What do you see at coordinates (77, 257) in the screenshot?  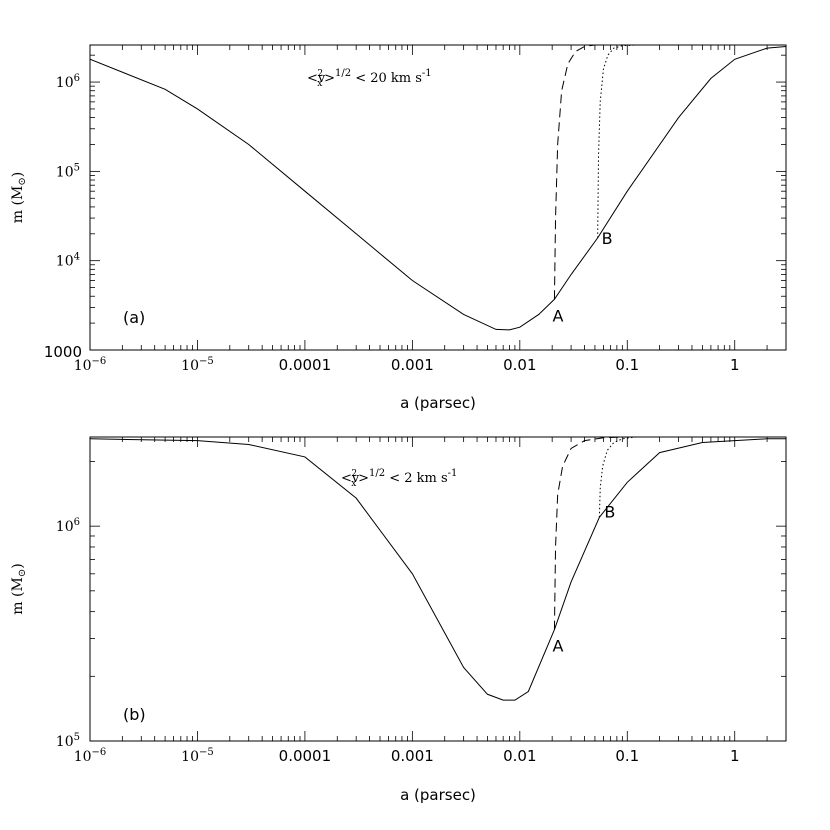 I see `y-tick-exponent: 4` at bounding box center [77, 257].